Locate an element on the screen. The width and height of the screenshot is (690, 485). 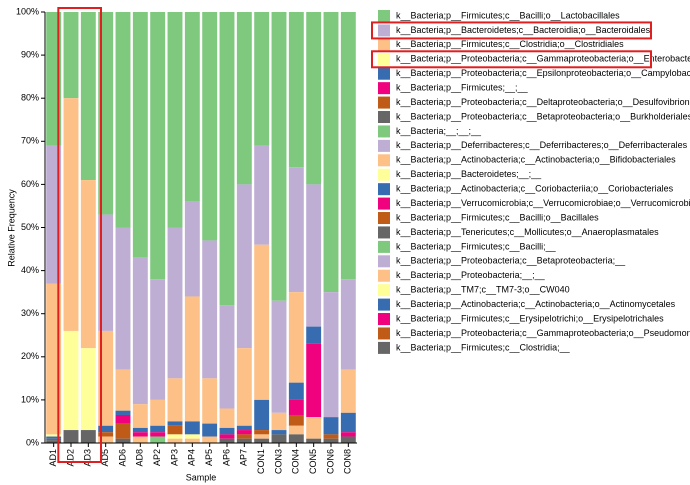
y-tick-label: 0% is located at coordinates (32, 442).